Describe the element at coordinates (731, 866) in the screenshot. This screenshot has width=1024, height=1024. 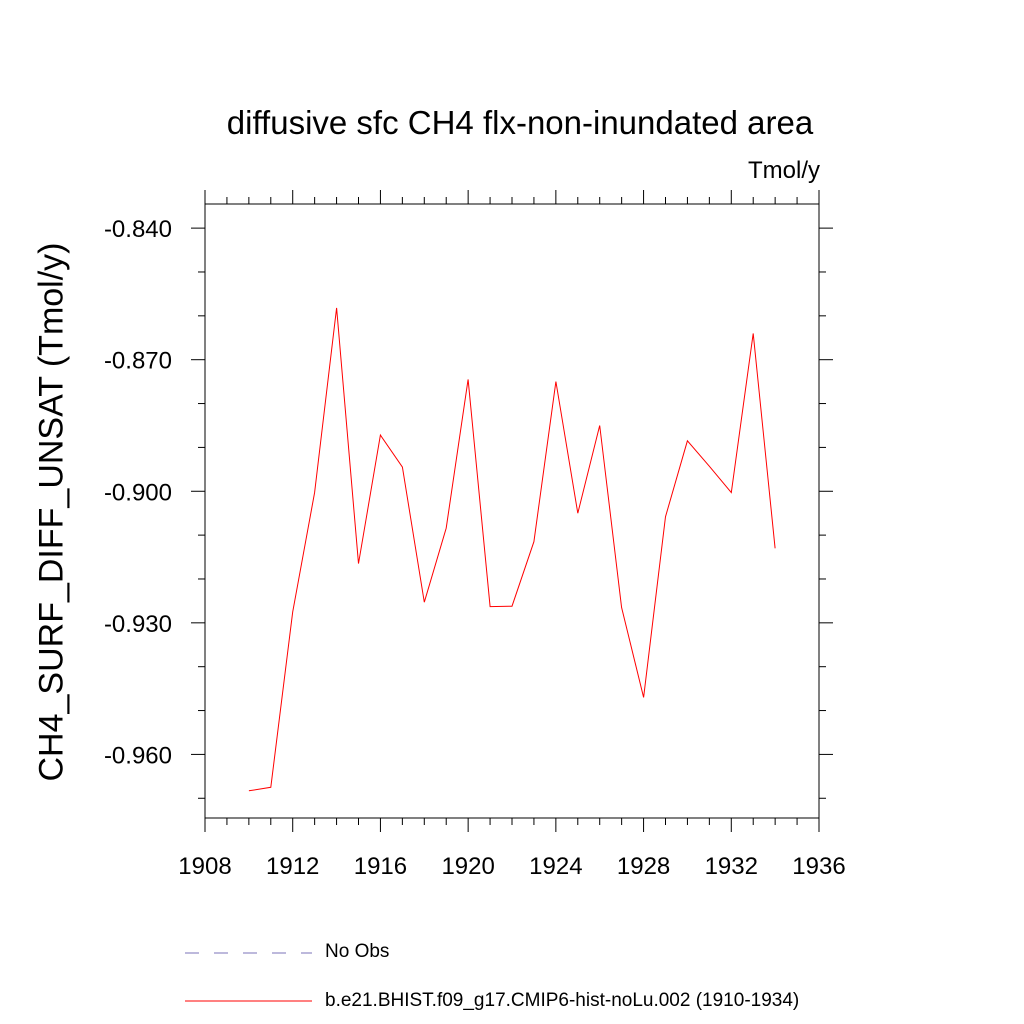
I see `x-tick-label: 1932` at that location.